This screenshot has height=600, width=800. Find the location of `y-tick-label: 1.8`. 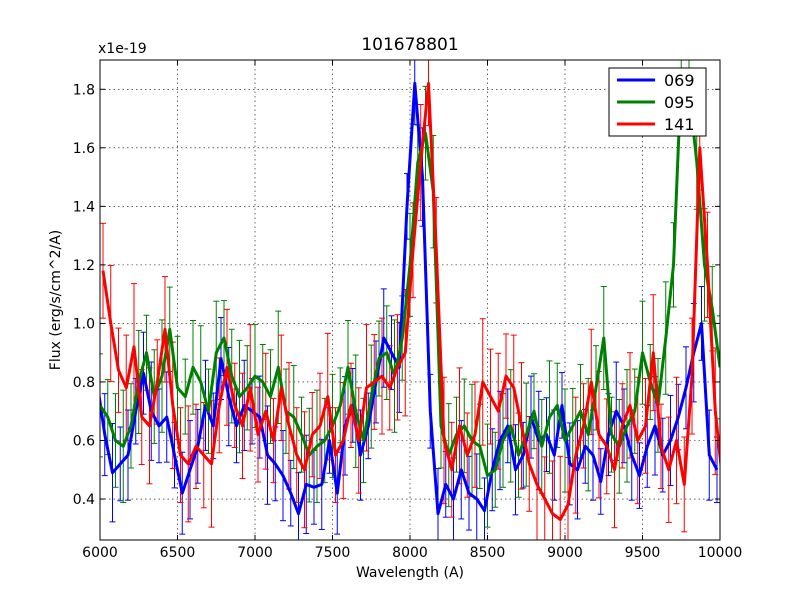

y-tick-label: 1.8 is located at coordinates (84, 90).